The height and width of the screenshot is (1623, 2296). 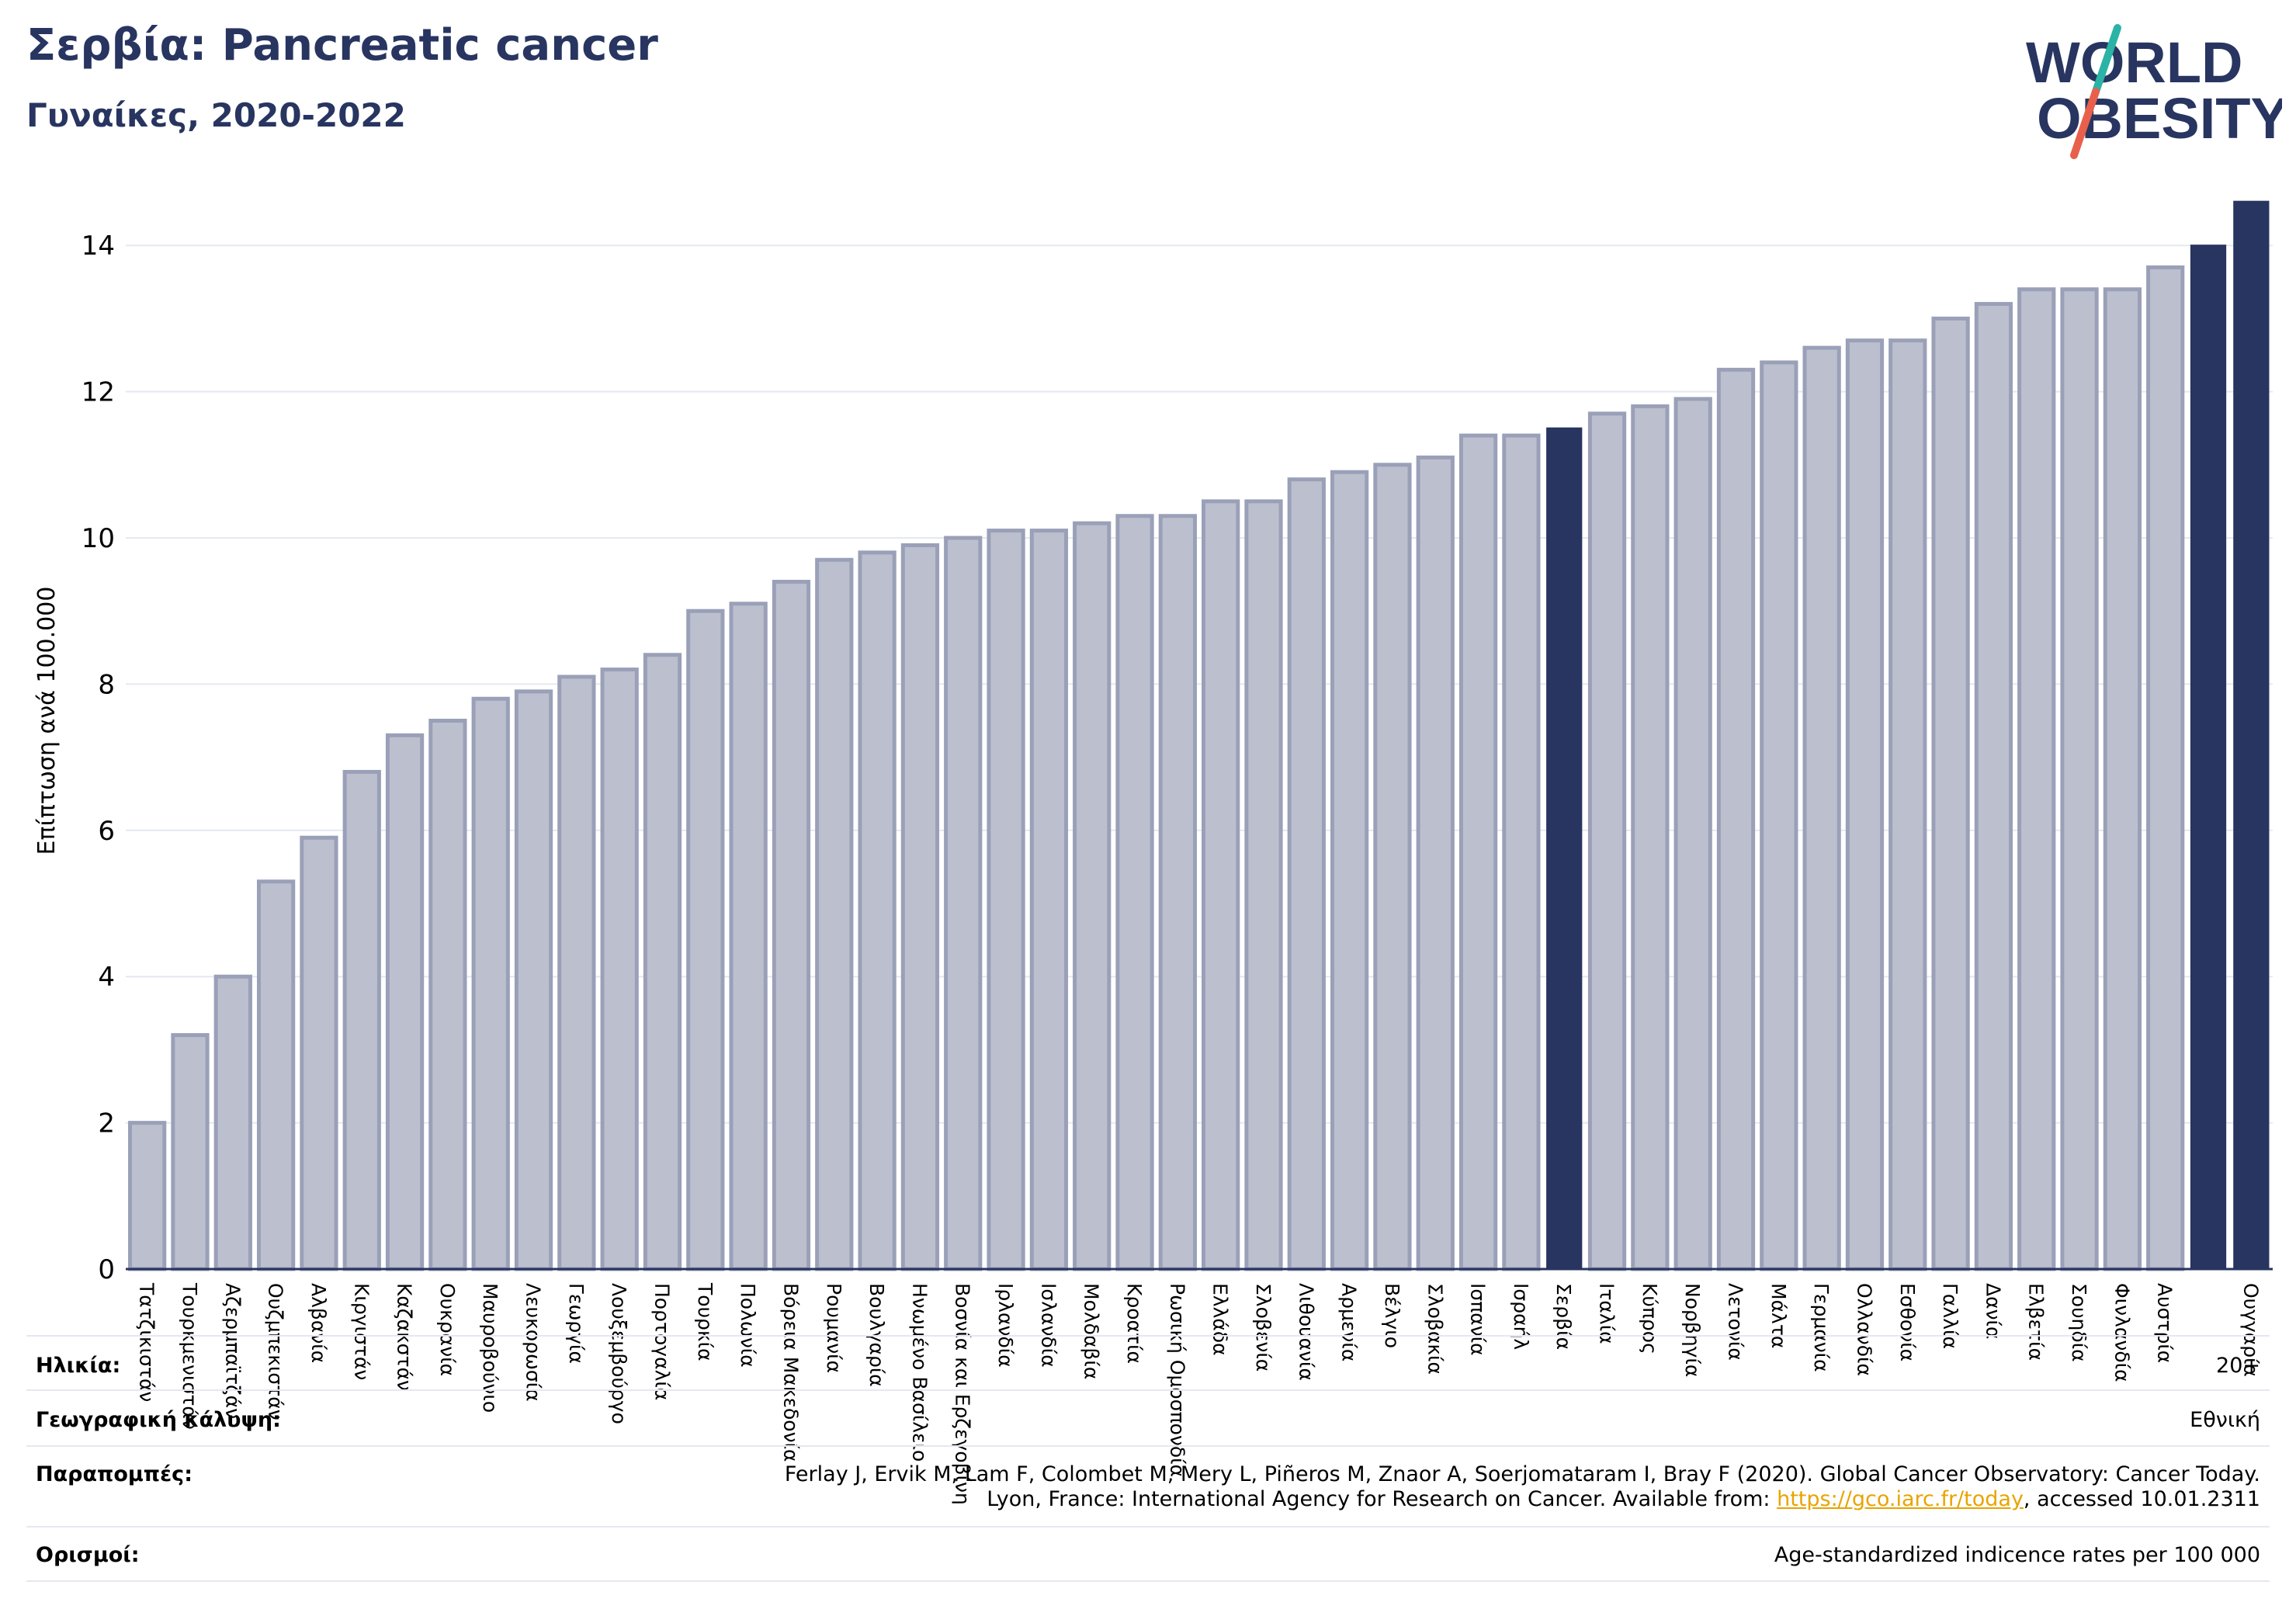 I want to click on x-tick-label: Τουρκμενιστάν, so click(x=190, y=1356).